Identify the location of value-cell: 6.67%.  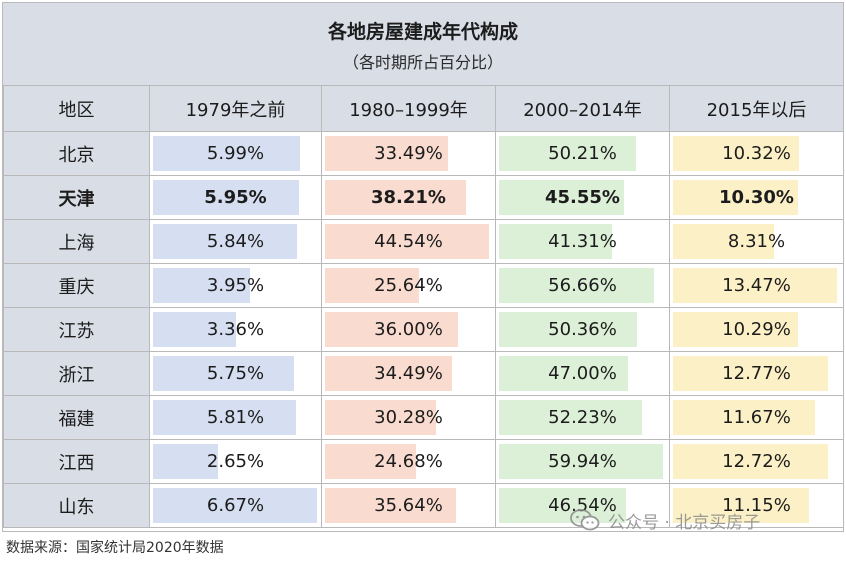
(235, 505).